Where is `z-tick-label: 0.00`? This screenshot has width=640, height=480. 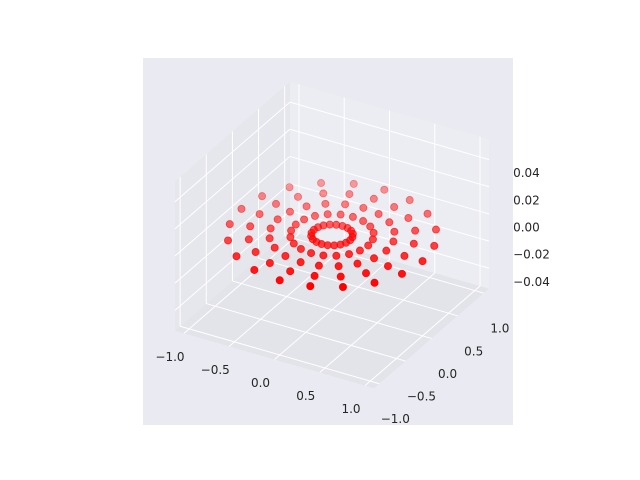
z-tick-label: 0.00 is located at coordinates (526, 227).